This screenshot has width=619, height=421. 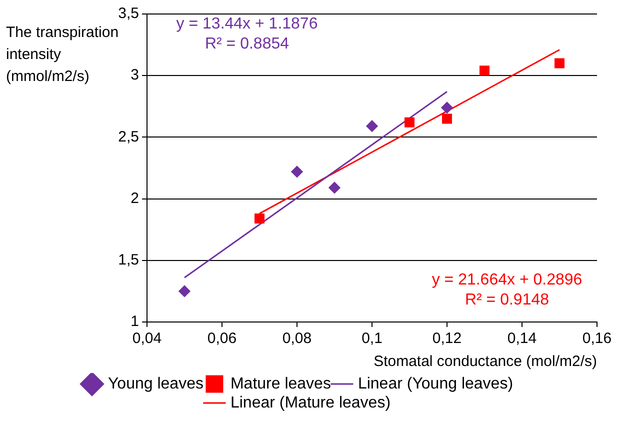 What do you see at coordinates (447, 339) in the screenshot?
I see `x-tick-label: 0,12` at bounding box center [447, 339].